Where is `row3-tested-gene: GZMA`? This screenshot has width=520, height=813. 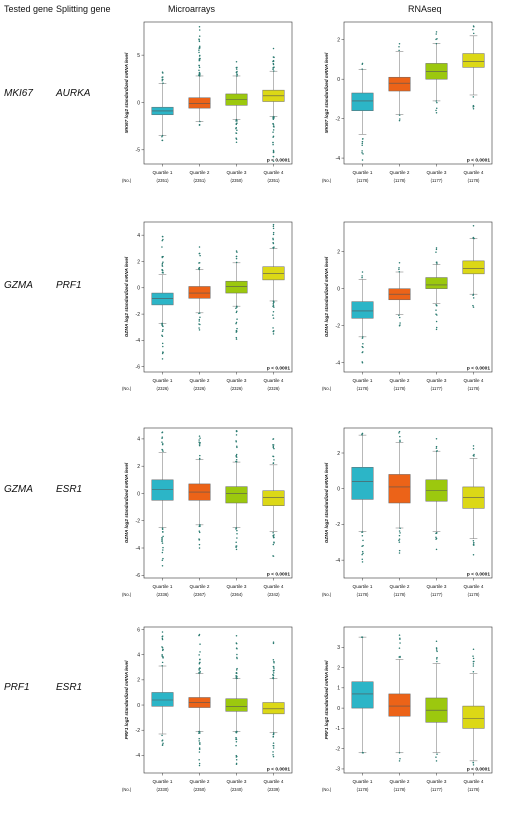
row3-tested-gene: GZMA is located at coordinates (18, 489).